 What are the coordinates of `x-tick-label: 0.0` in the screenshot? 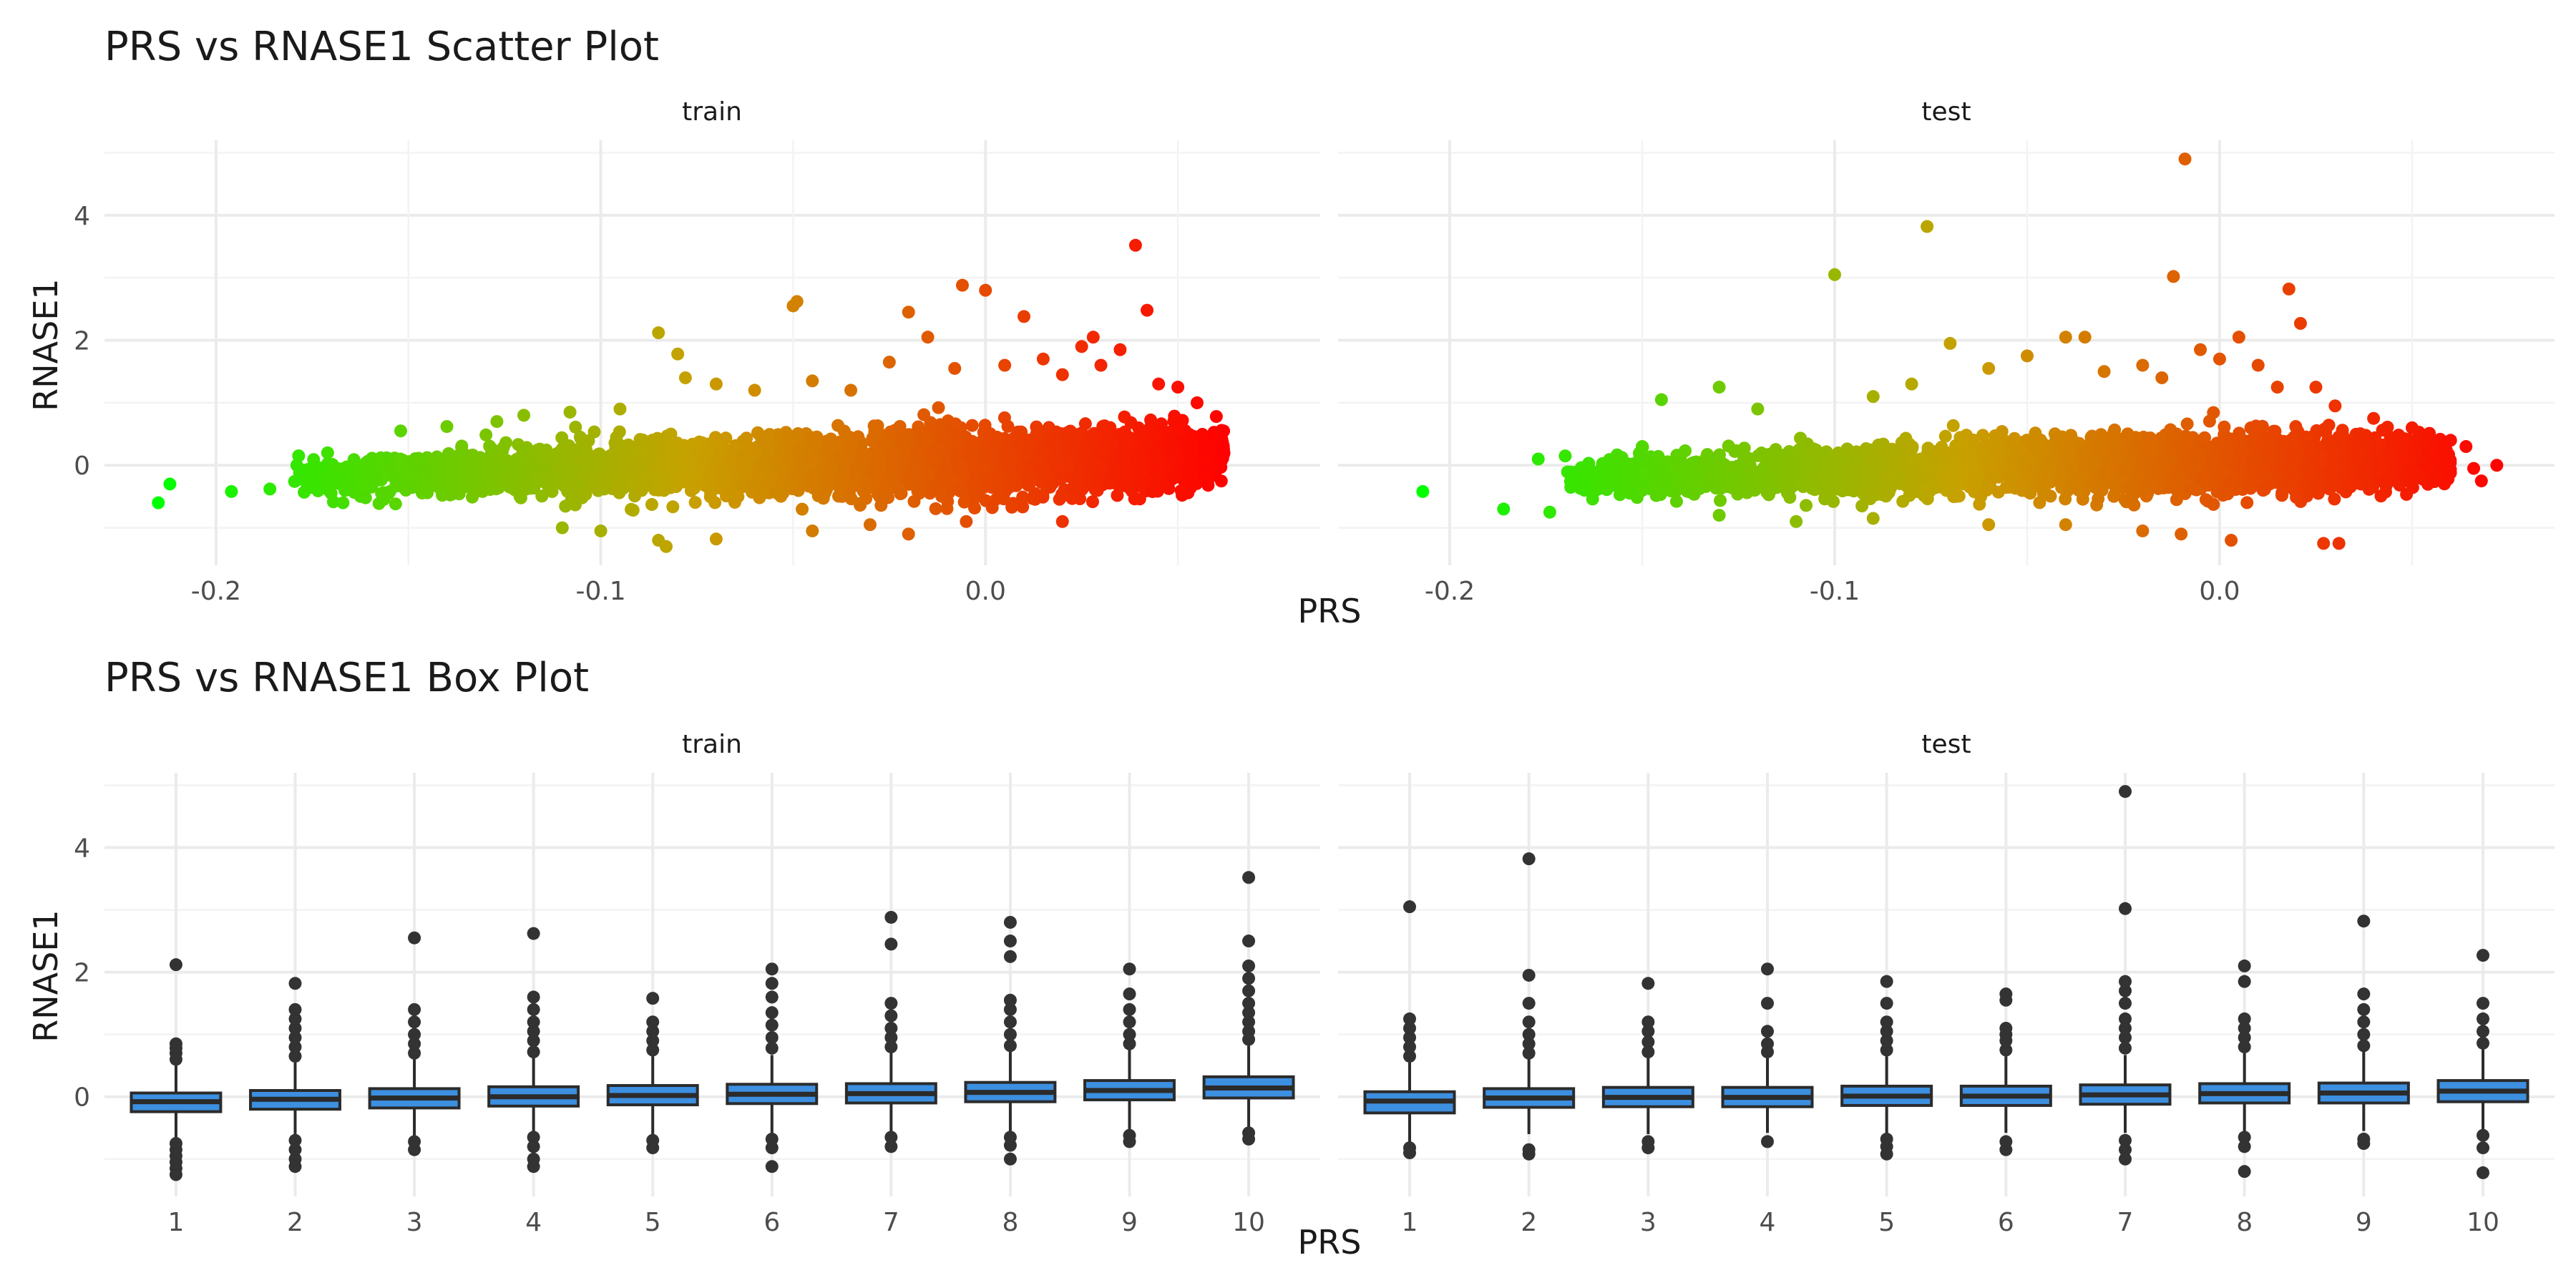 It's located at (2219, 591).